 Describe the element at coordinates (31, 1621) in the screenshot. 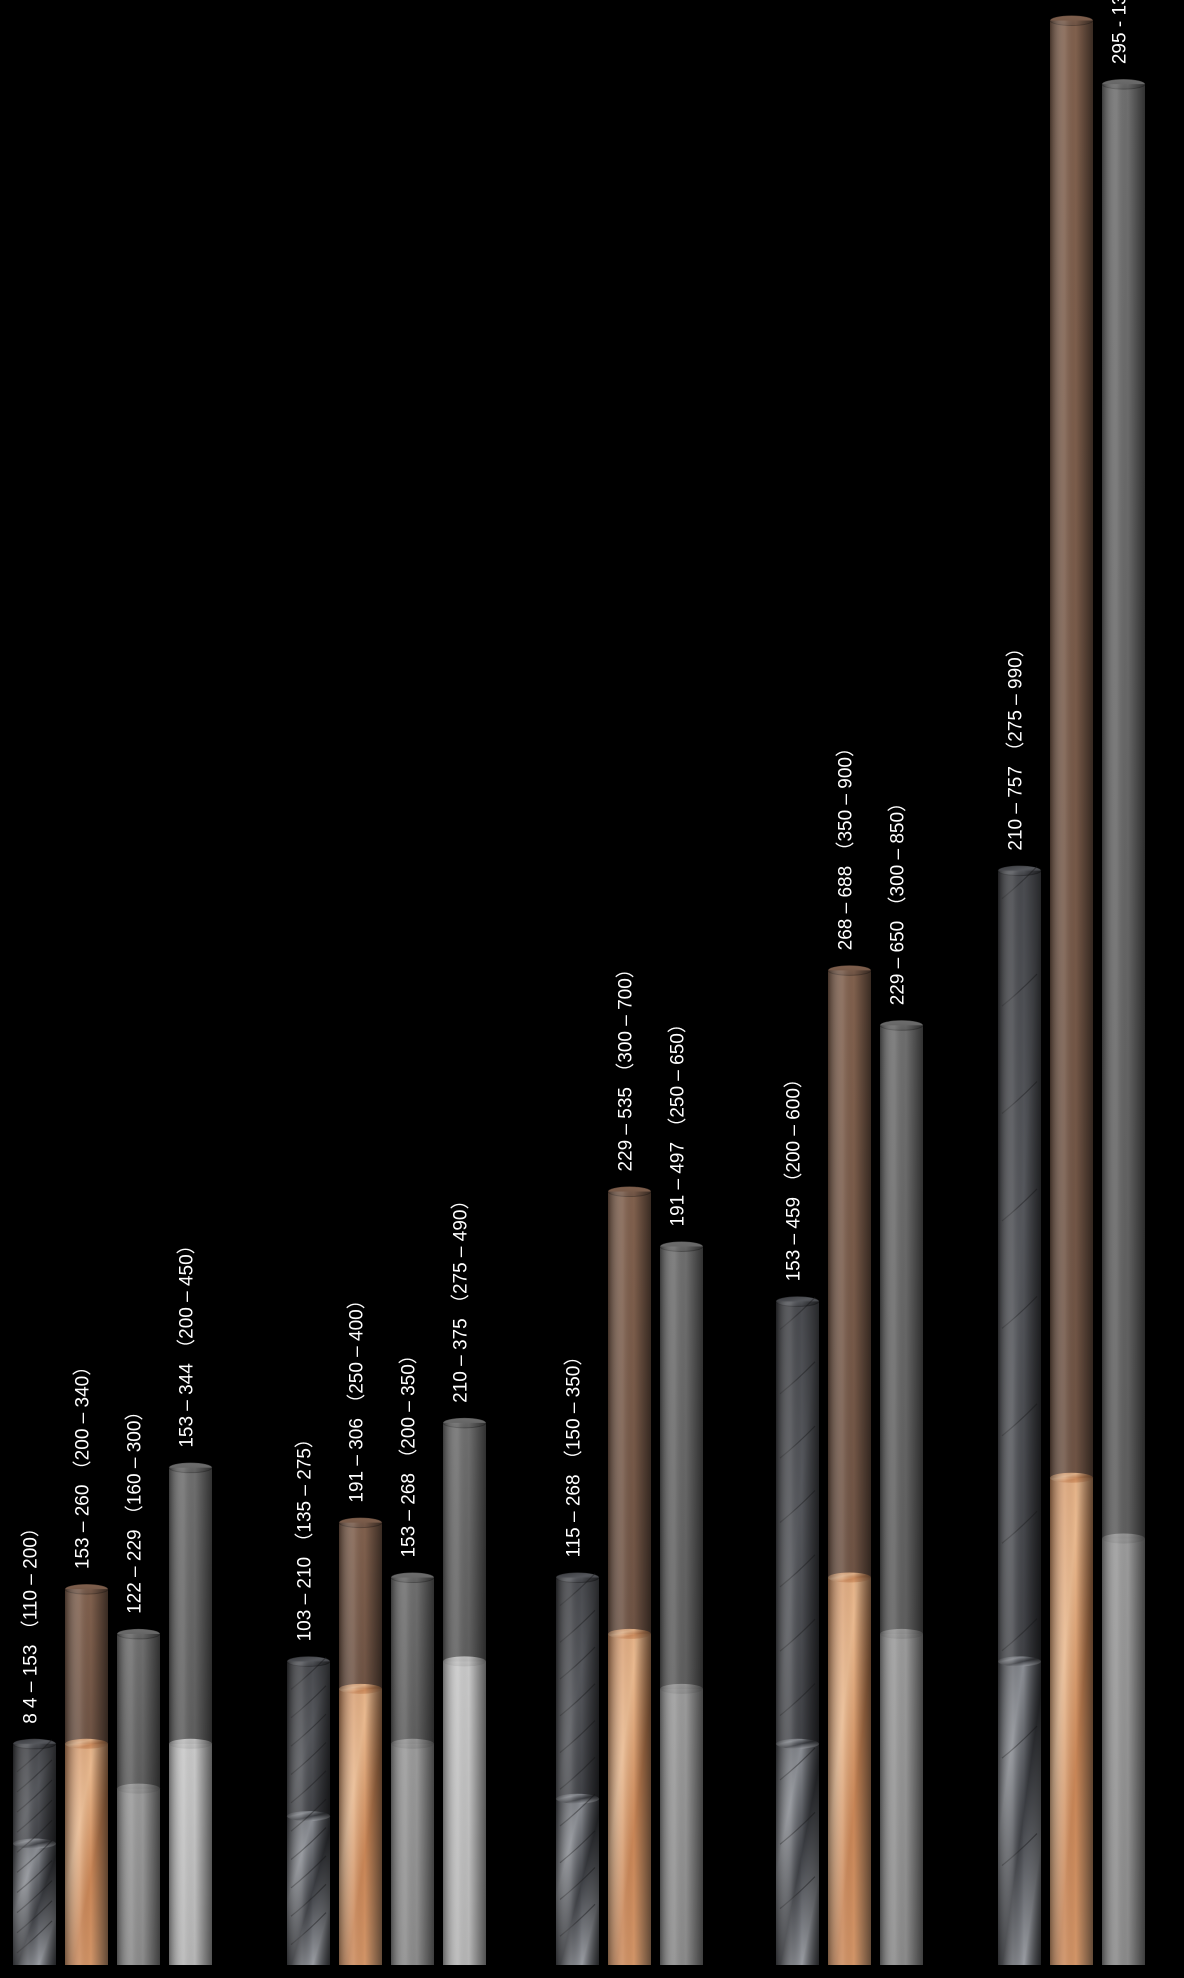

I see `bar-value-label: 8 4 – 153 （110 – 200）` at that location.